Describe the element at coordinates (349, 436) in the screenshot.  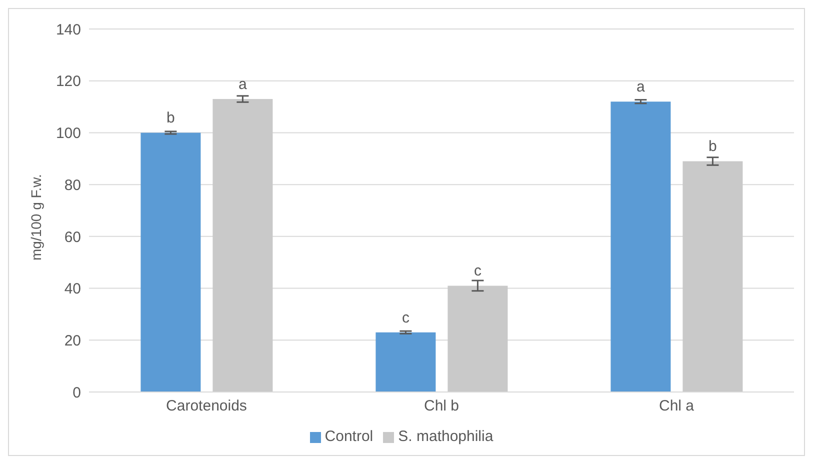
I see `legend-label: Control` at that location.